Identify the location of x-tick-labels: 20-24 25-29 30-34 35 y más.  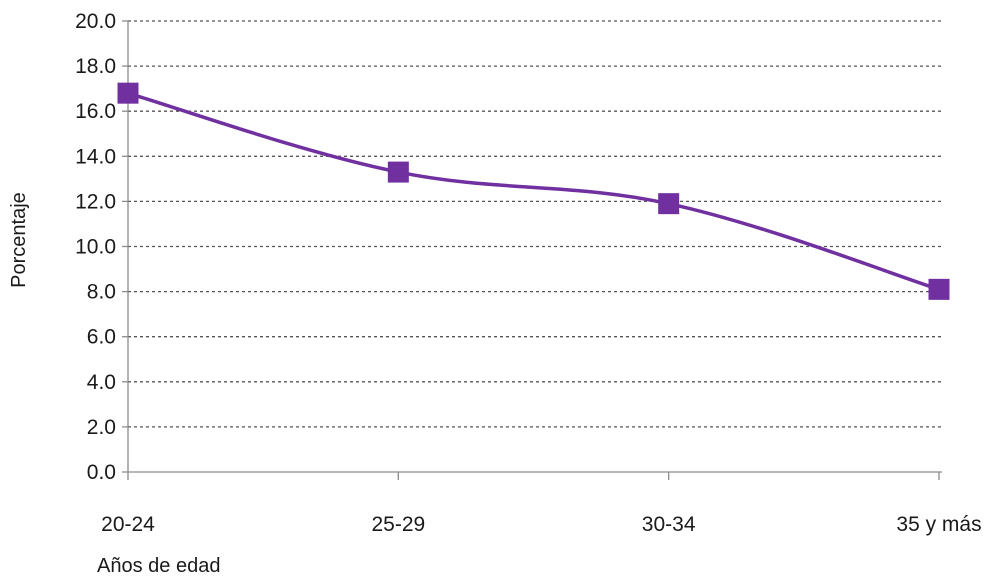
(541, 524).